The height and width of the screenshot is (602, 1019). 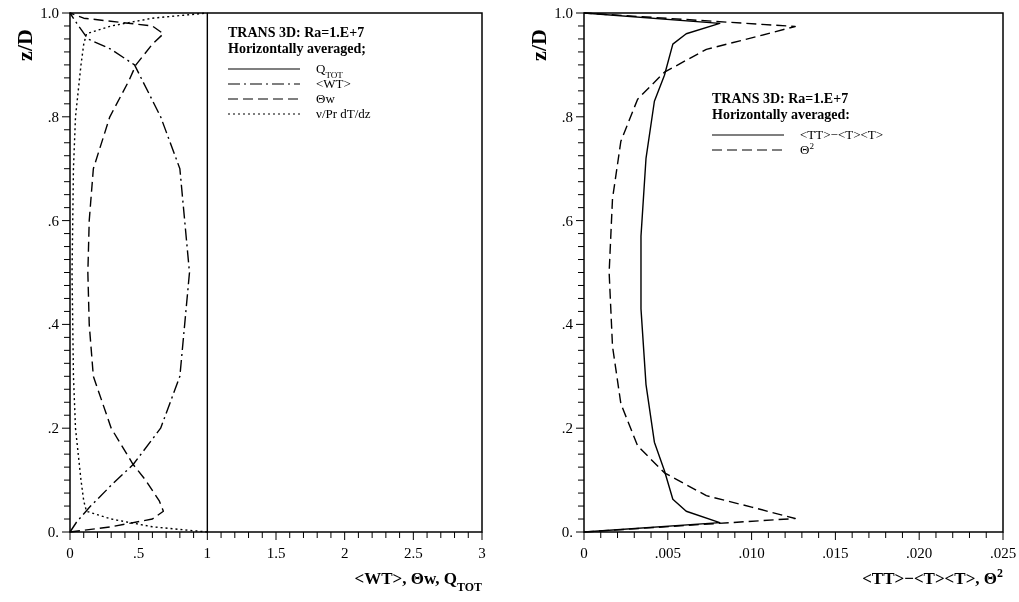 I want to click on text: Θw, so click(x=326, y=98).